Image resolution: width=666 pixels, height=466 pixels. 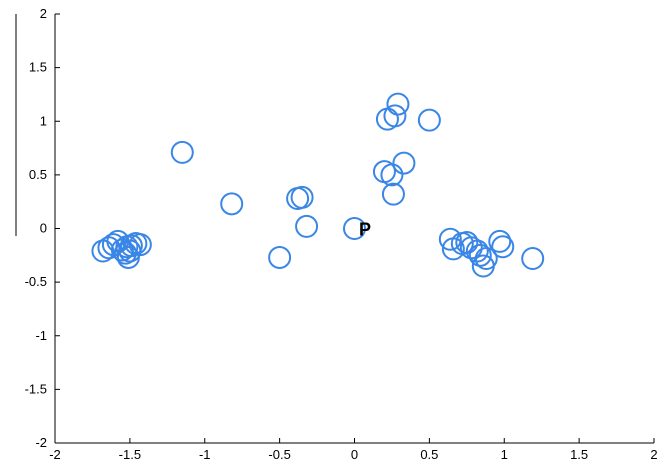 I want to click on x-tick-label: -2, so click(x=55, y=454).